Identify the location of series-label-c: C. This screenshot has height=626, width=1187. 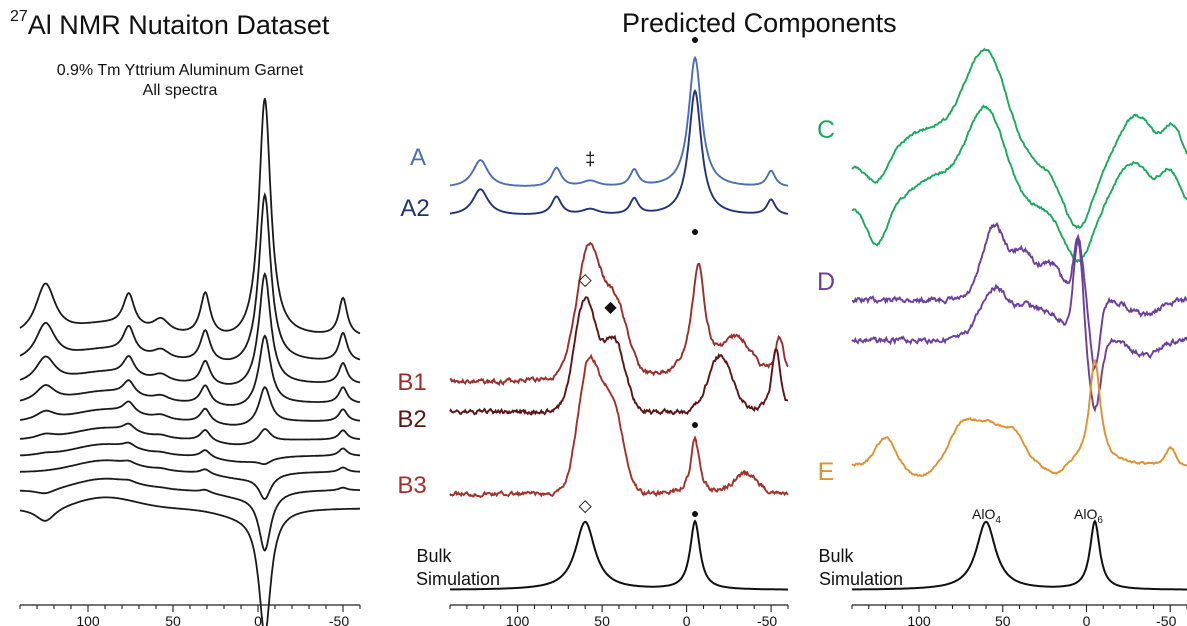
(826, 130).